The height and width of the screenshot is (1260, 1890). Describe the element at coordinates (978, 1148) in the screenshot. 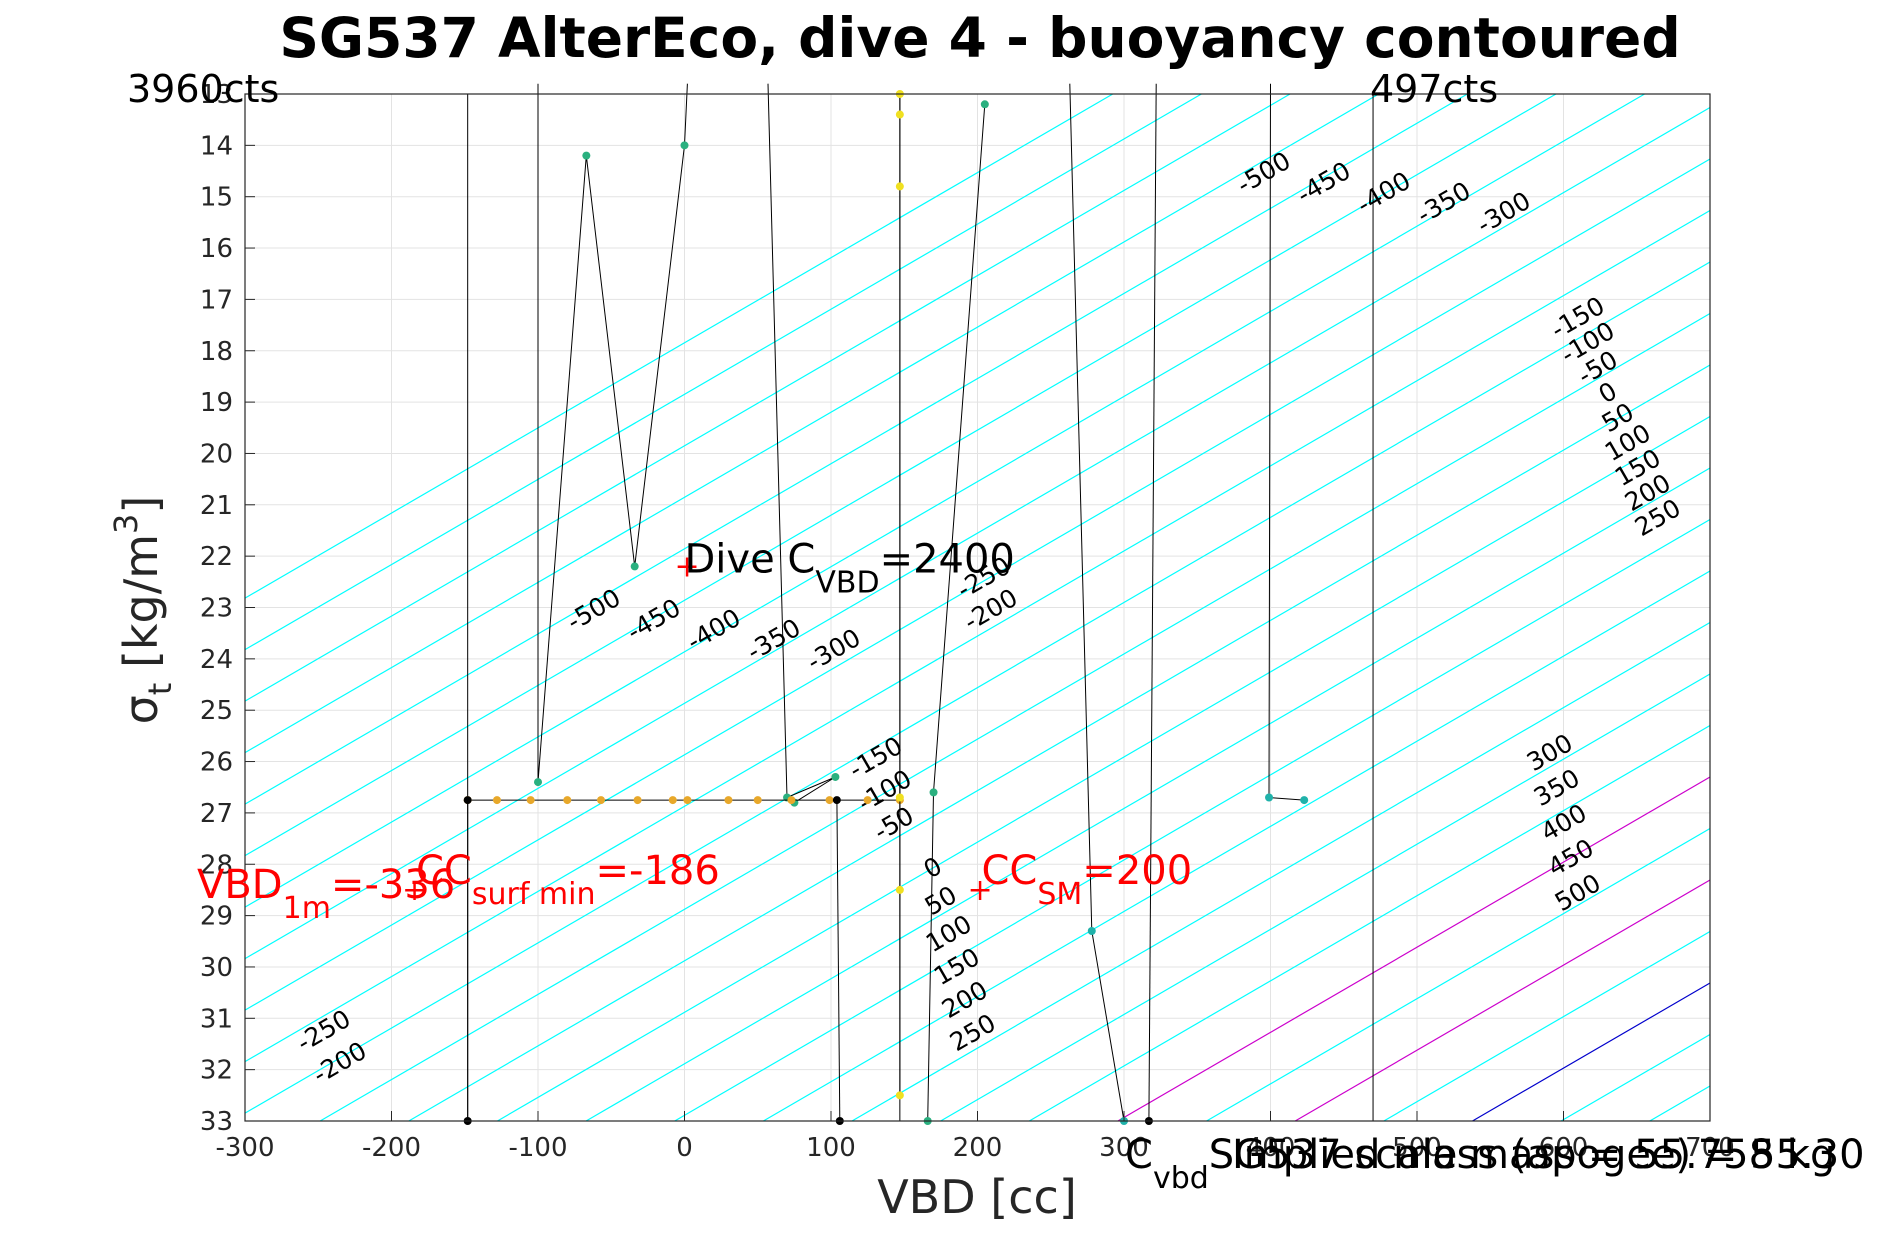

I see `x-tick-label: 200` at that location.